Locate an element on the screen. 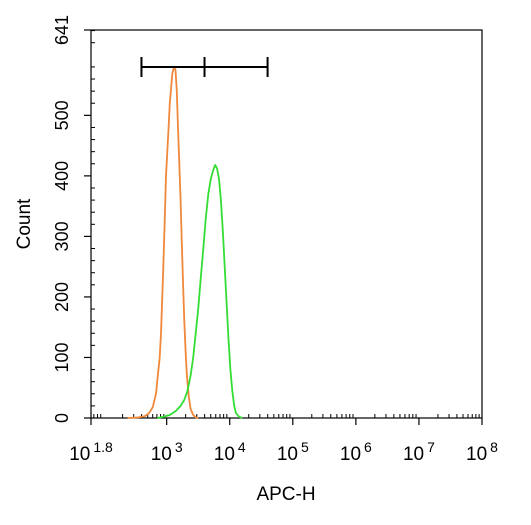  y-tick-label: 641 is located at coordinates (62, 30).